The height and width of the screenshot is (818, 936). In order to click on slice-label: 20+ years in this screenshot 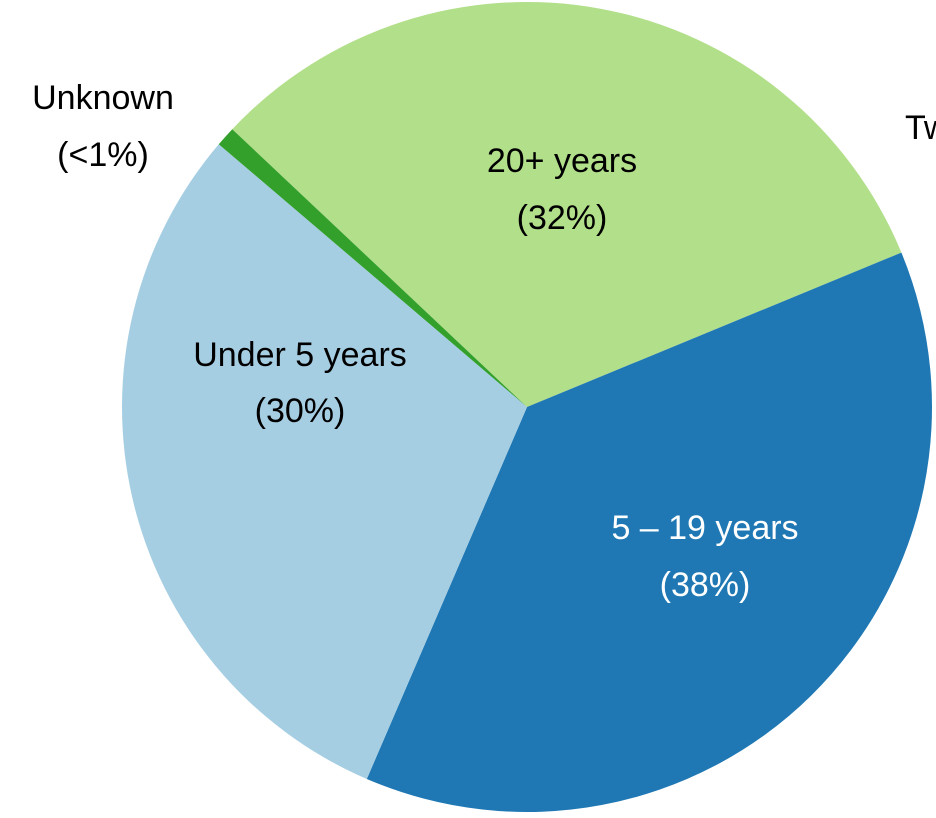, I will do `click(562, 161)`.